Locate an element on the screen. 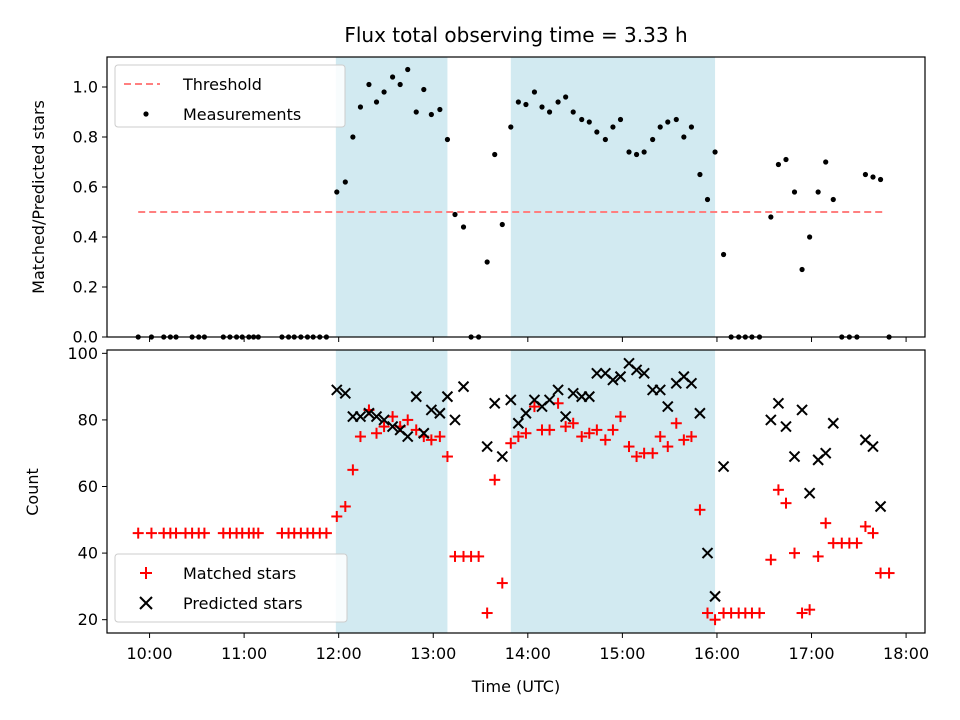  top-legend: Threshold Measurements is located at coordinates (230, 96).